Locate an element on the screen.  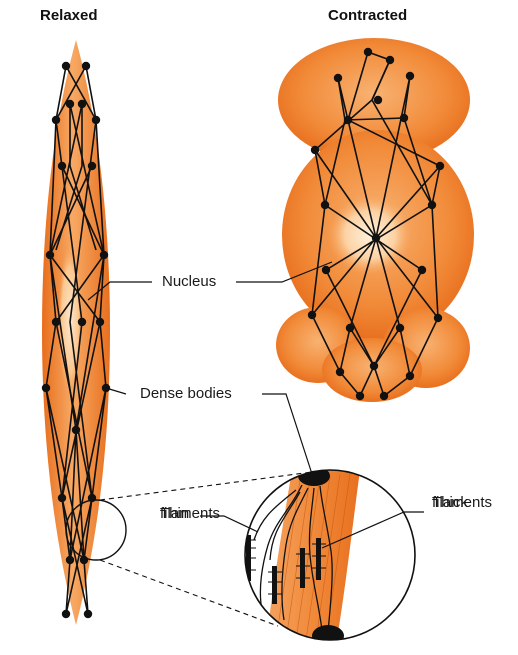
dense-bodies-label: Dense bodies is located at coordinates (186, 394).